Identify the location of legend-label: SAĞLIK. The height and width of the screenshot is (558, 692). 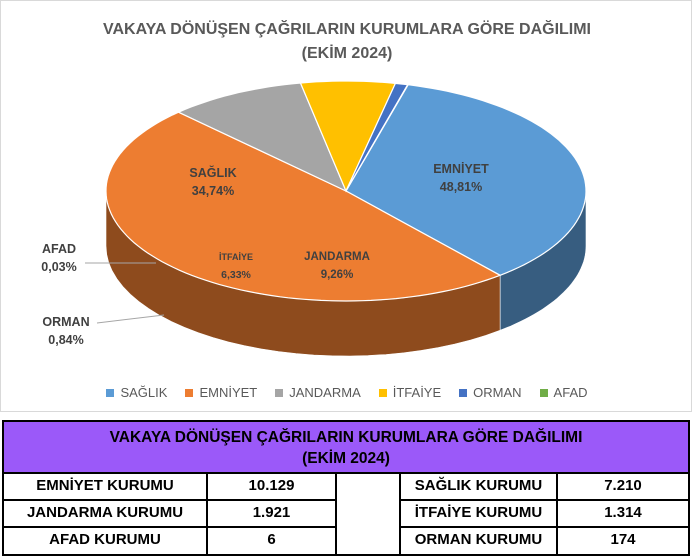
(144, 392).